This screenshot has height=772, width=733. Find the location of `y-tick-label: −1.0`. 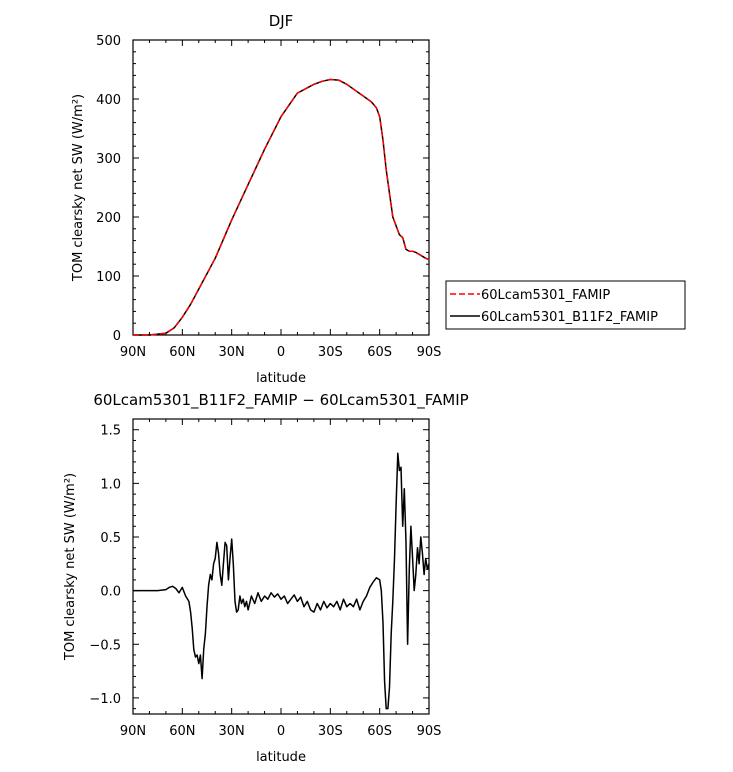

y-tick-label: −1.0 is located at coordinates (105, 699).